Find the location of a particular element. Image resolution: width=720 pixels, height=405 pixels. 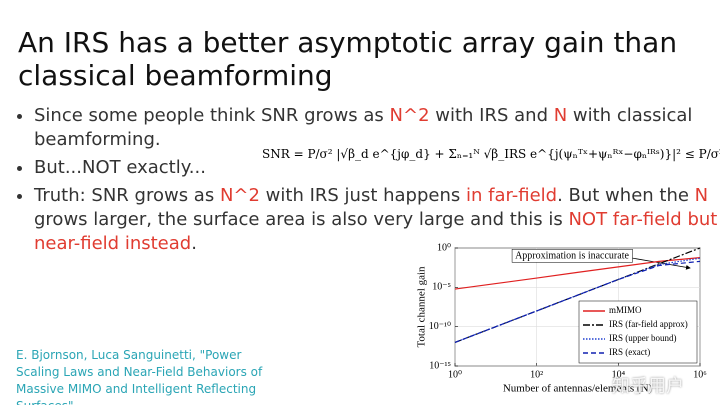

y-tick-label: 10⁰ is located at coordinates (444, 247).